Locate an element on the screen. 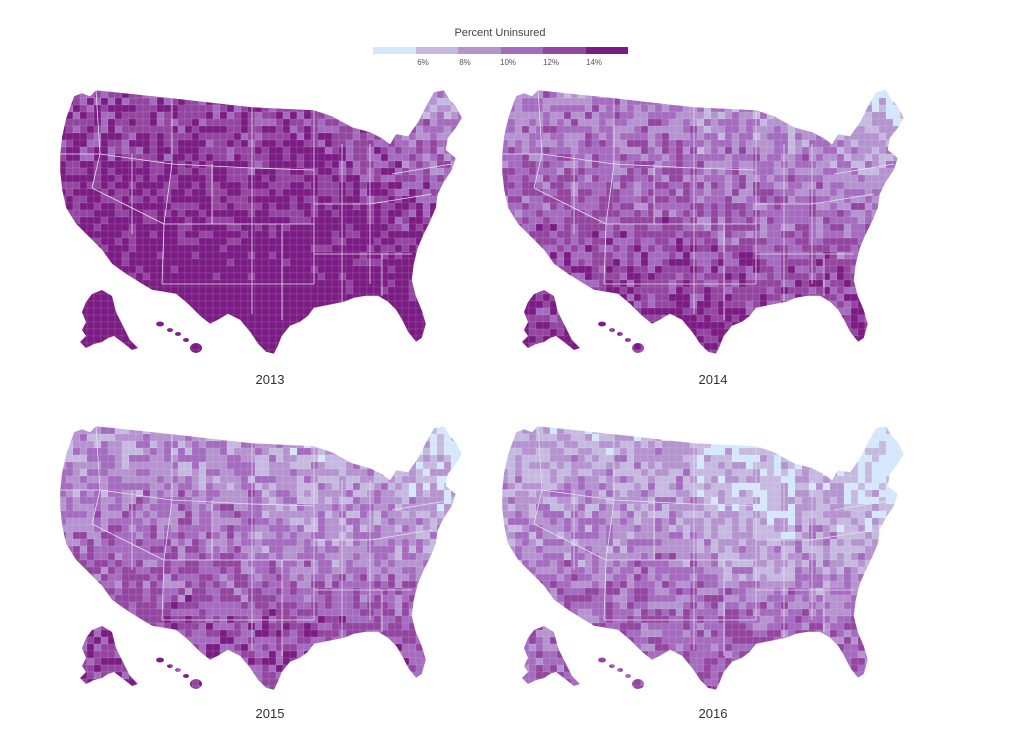  year-label-2016: 2016 is located at coordinates (713, 713).